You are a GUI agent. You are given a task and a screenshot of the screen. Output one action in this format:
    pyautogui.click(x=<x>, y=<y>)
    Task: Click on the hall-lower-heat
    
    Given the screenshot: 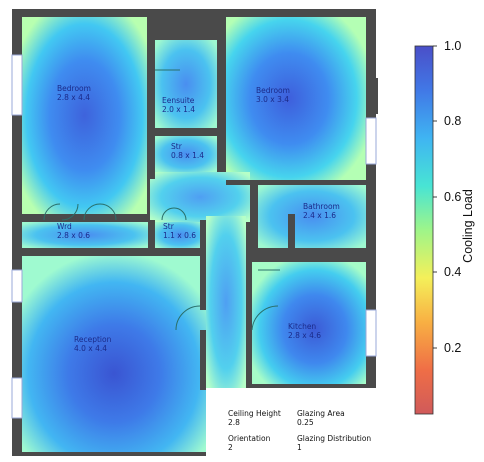 What is the action you would take?
    pyautogui.click(x=226, y=302)
    